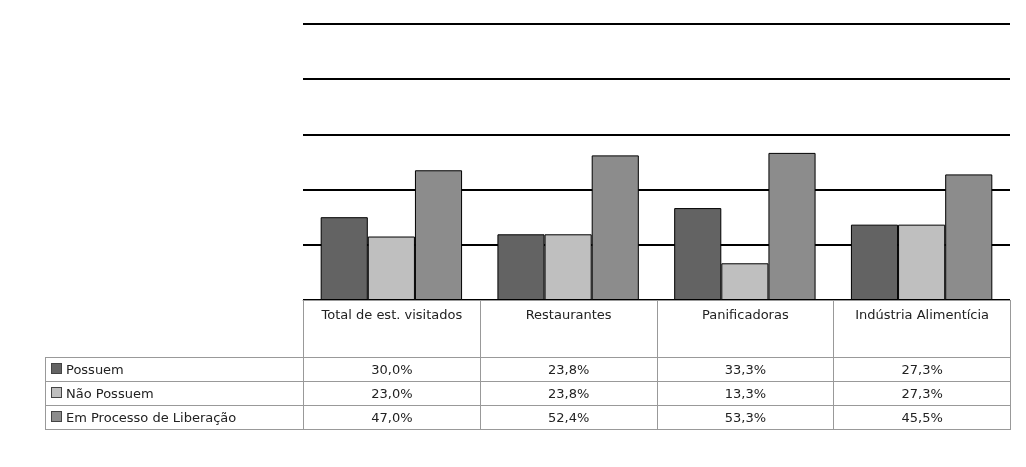 The image size is (1026, 467). What do you see at coordinates (922, 417) in the screenshot?
I see `data-label: 45,5%` at bounding box center [922, 417].